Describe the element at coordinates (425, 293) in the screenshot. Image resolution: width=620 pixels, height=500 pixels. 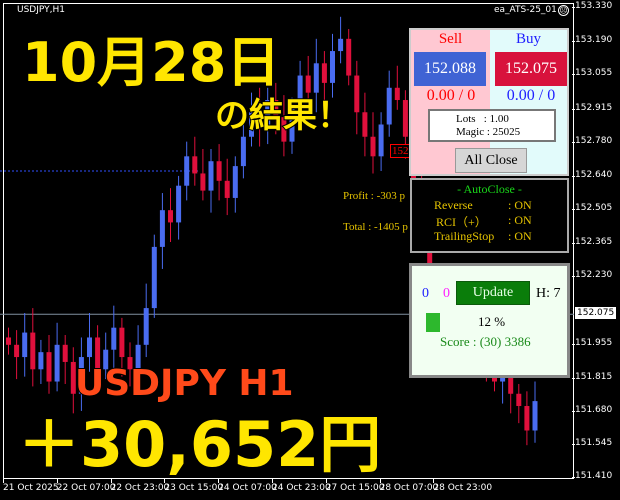
I see `count-blue: 0` at that location.